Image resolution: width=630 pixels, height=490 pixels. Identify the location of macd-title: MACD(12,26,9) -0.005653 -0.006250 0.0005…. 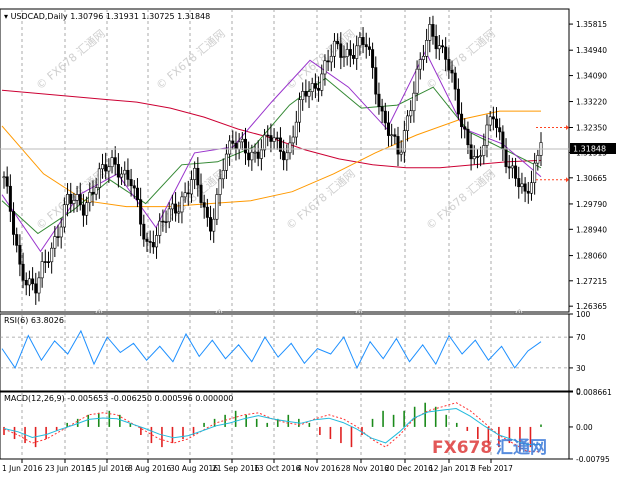
(118, 398).